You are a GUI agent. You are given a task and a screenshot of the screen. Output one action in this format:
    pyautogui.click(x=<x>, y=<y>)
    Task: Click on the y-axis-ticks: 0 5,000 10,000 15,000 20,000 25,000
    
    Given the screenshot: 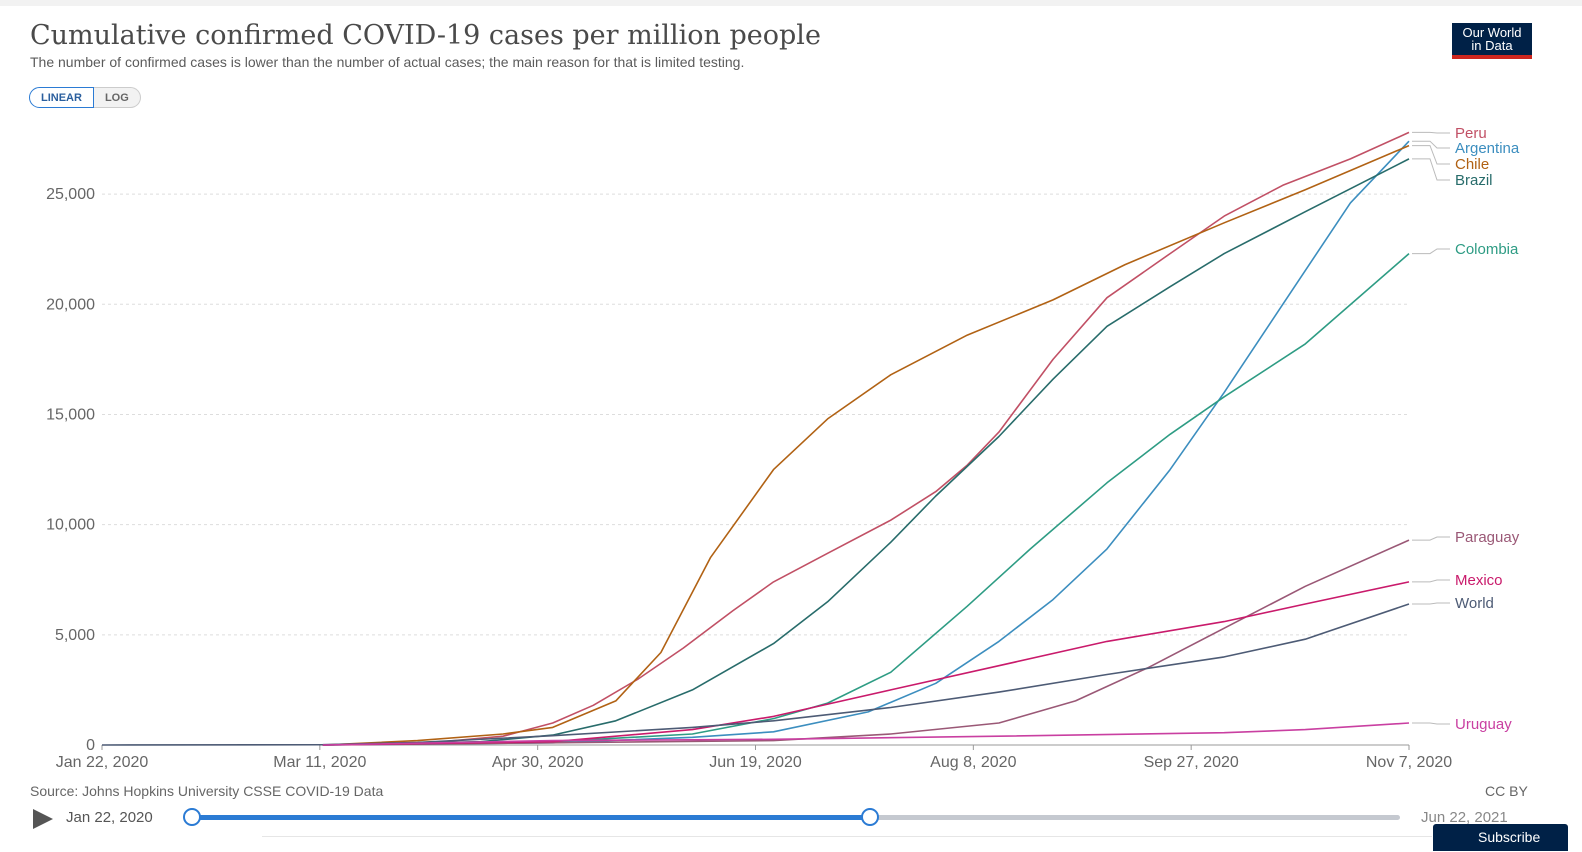 What is the action you would take?
    pyautogui.click(x=70, y=470)
    